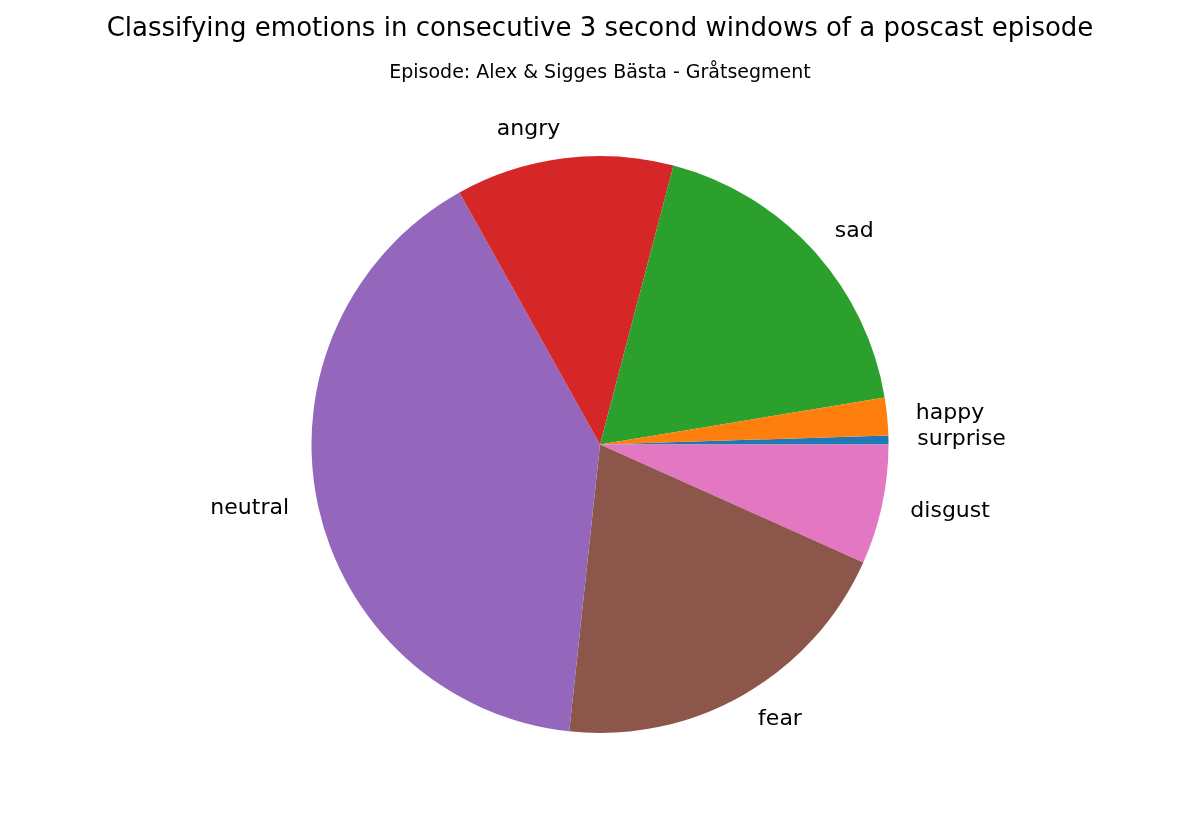  Describe the element at coordinates (250, 506) in the screenshot. I see `slice-label: neutral` at that location.